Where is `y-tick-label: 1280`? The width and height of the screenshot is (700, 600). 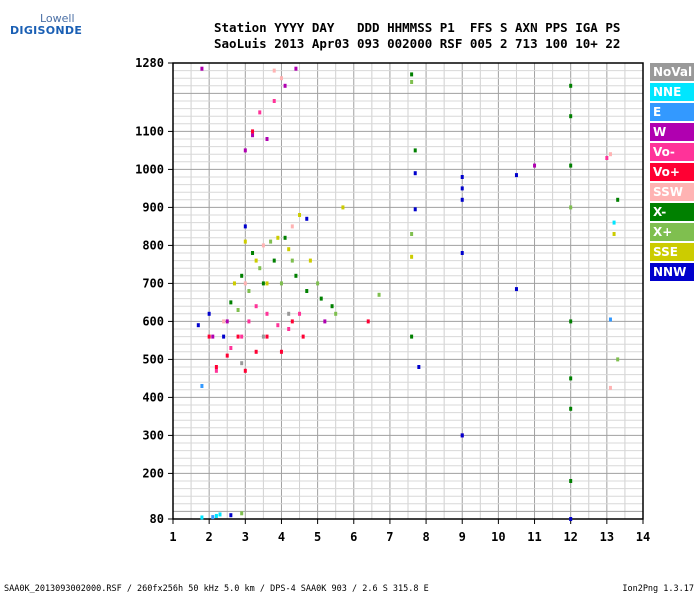
y-tick-label: 1280 is located at coordinates (149, 63).